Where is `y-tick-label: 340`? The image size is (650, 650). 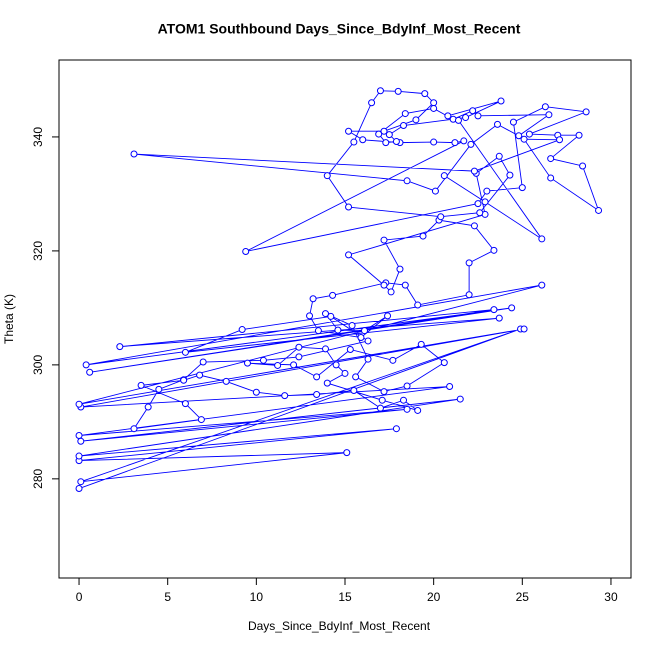
y-tick-label: 340 is located at coordinates (38, 137).